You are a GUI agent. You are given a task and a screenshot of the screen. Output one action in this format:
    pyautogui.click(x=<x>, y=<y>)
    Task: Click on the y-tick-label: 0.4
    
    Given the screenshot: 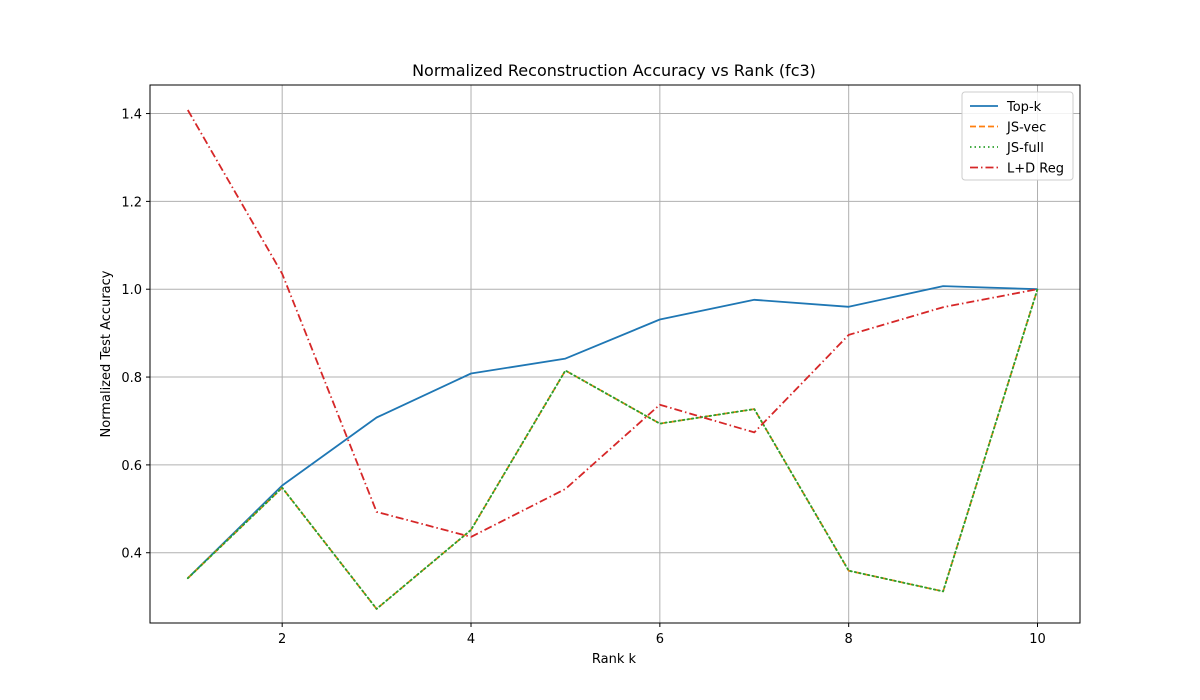 What is the action you would take?
    pyautogui.click(x=131, y=554)
    